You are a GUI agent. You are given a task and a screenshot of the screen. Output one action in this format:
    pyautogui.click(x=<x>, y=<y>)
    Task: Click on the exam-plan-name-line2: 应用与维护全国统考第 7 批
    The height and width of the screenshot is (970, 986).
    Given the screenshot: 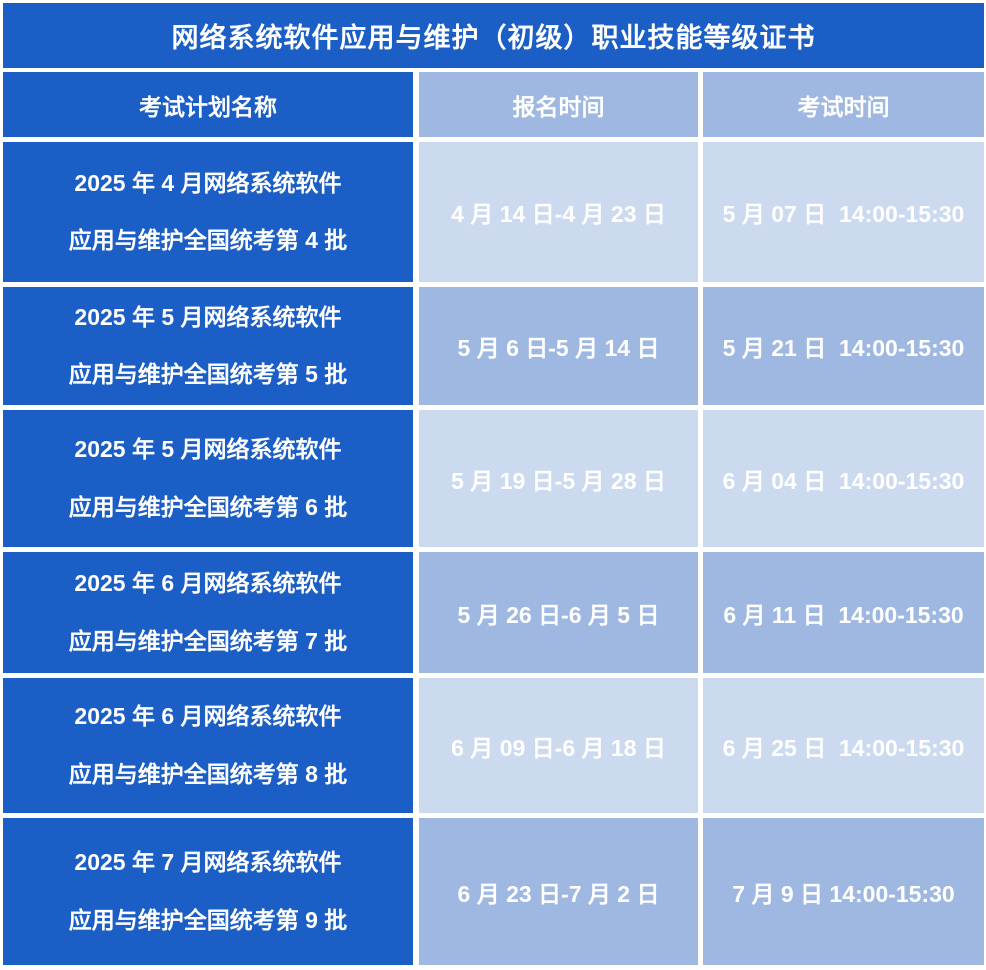 What is the action you would take?
    pyautogui.click(x=208, y=640)
    